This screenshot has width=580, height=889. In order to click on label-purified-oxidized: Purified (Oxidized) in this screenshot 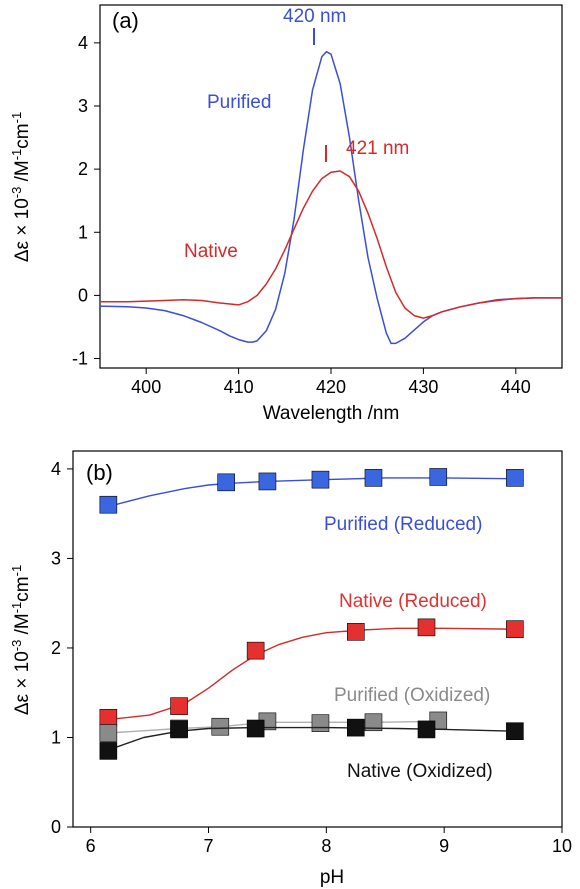, I will do `click(412, 695)`.